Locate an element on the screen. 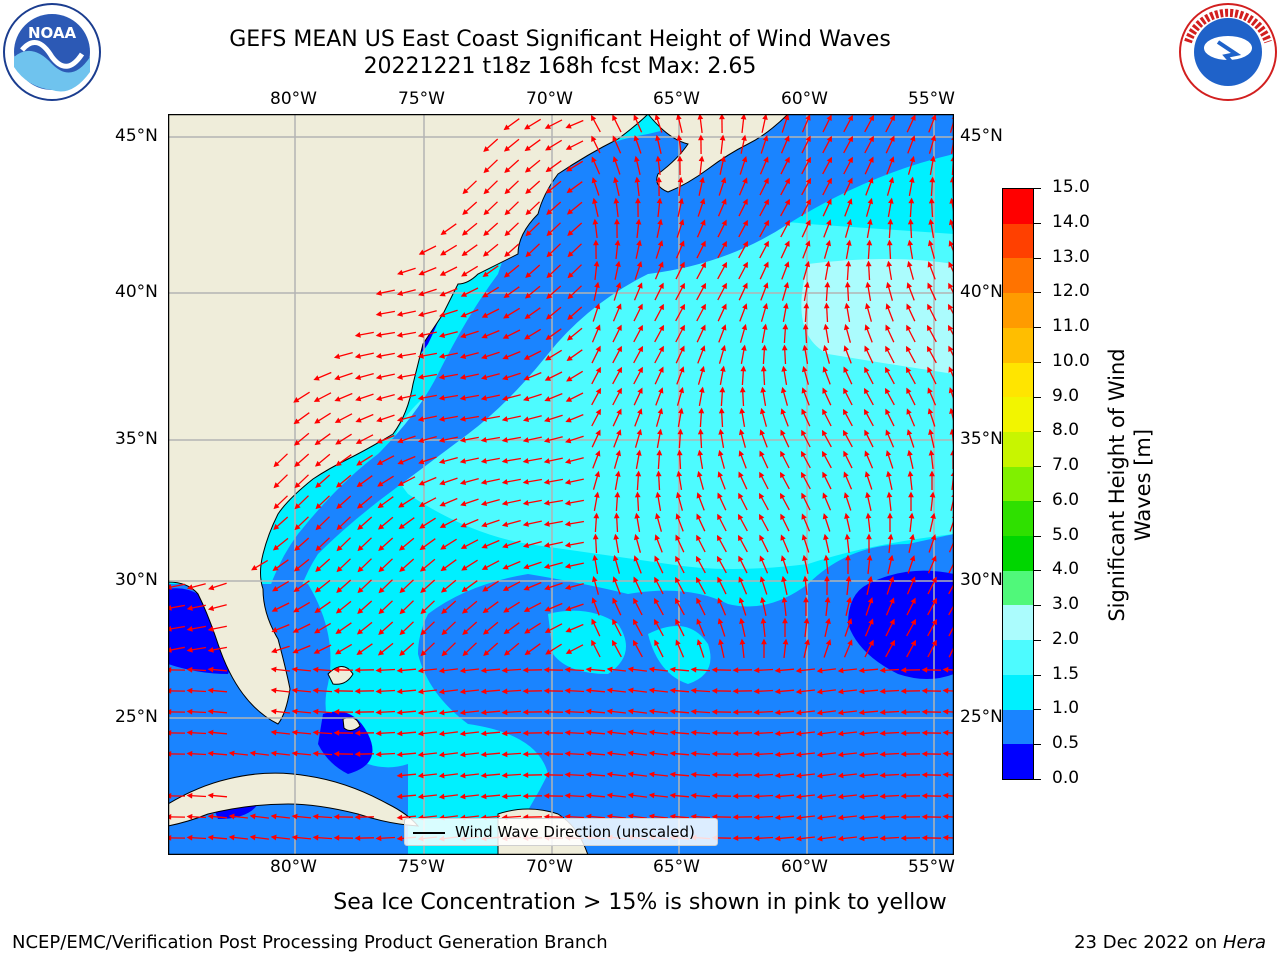 Image resolution: width=1280 pixels, height=960 pixels. lat-label-left: 35°N is located at coordinates (136, 439).